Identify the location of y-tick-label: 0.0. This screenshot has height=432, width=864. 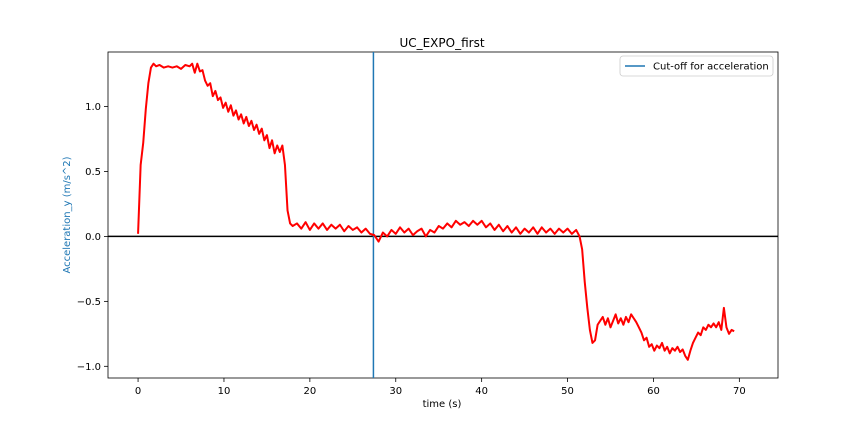
(93, 237).